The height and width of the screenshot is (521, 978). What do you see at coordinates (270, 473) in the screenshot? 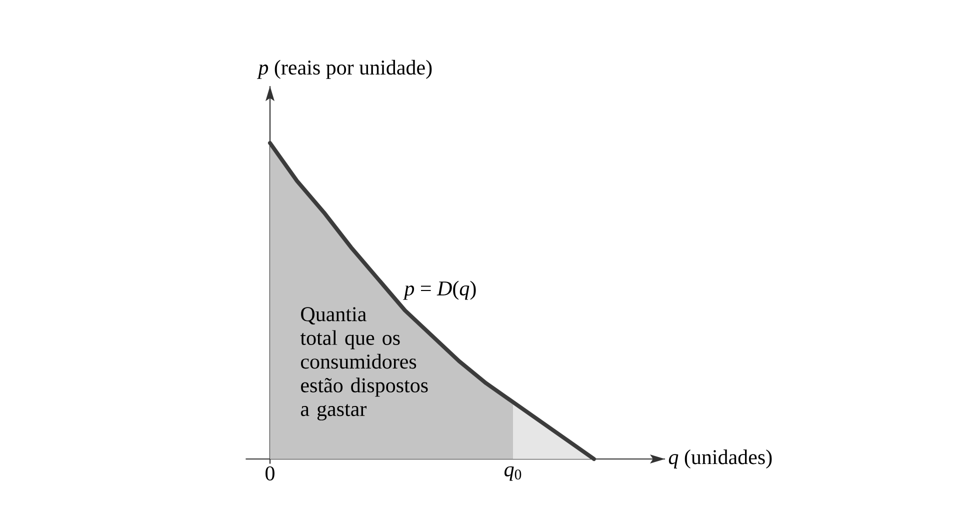
I see `x-tick-label: 0` at bounding box center [270, 473].